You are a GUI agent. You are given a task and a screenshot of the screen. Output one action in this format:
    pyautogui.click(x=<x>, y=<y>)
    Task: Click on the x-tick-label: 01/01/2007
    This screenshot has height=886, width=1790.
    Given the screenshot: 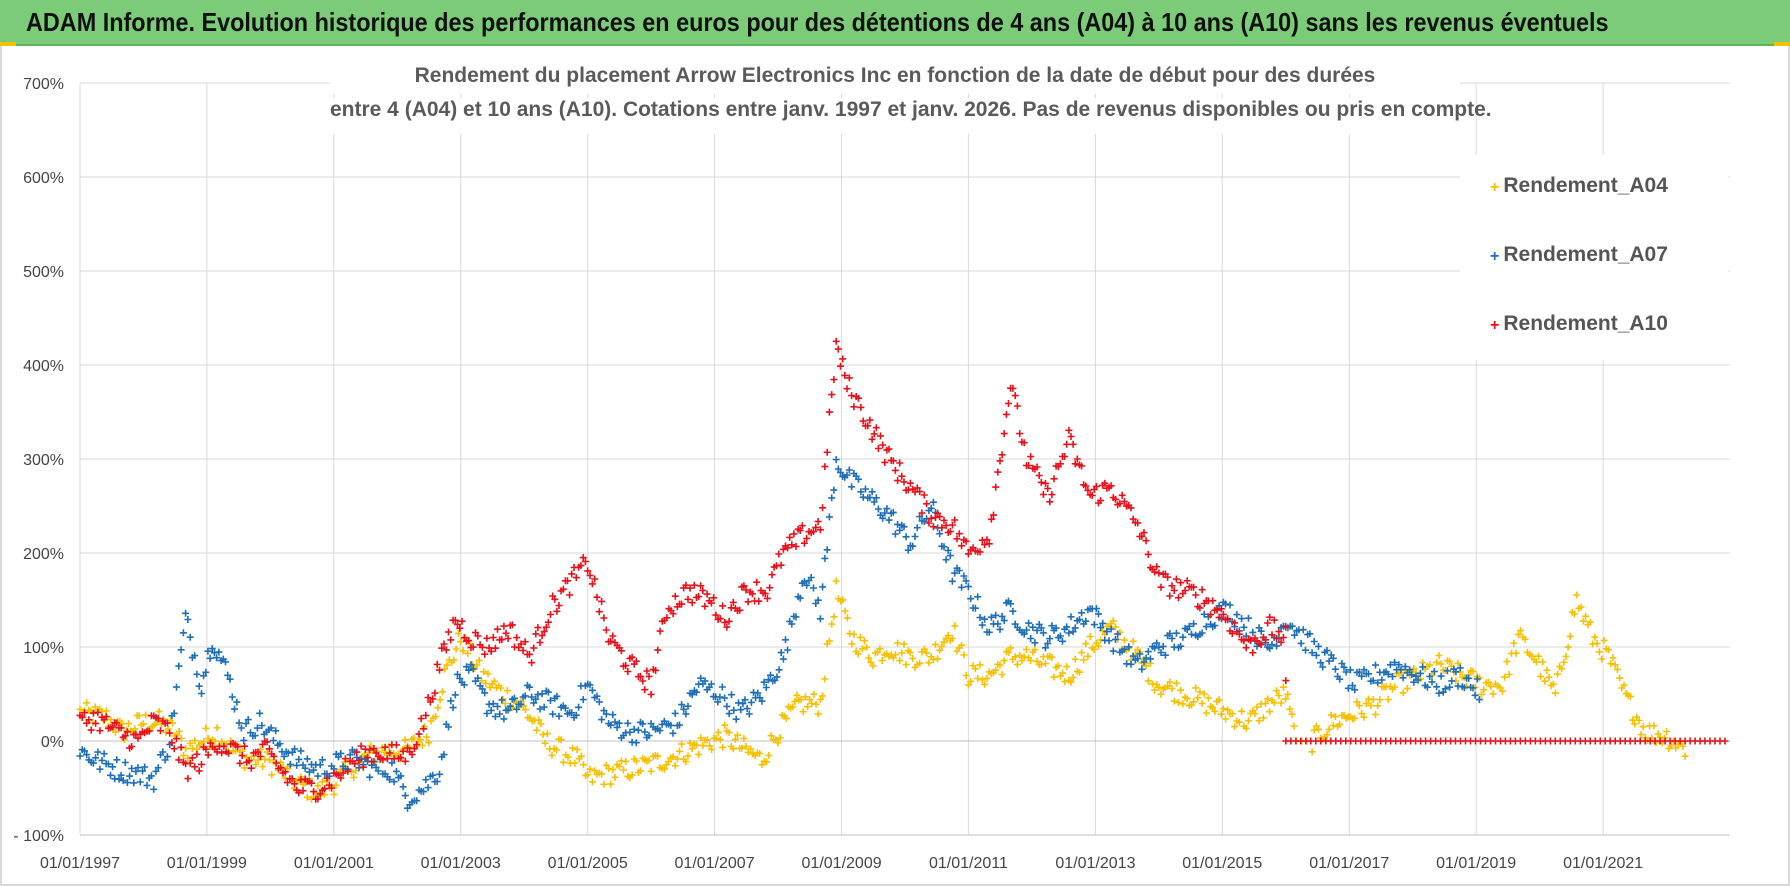 What is the action you would take?
    pyautogui.click(x=715, y=863)
    